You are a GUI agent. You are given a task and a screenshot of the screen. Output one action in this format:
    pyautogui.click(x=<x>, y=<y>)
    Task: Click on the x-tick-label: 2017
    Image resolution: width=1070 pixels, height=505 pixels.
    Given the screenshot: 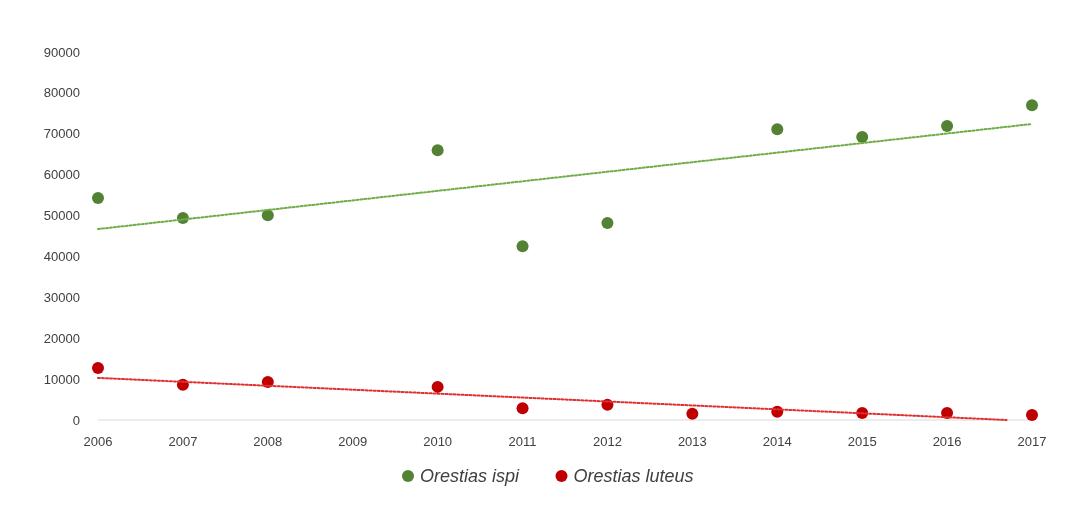 What is the action you would take?
    pyautogui.click(x=1032, y=441)
    